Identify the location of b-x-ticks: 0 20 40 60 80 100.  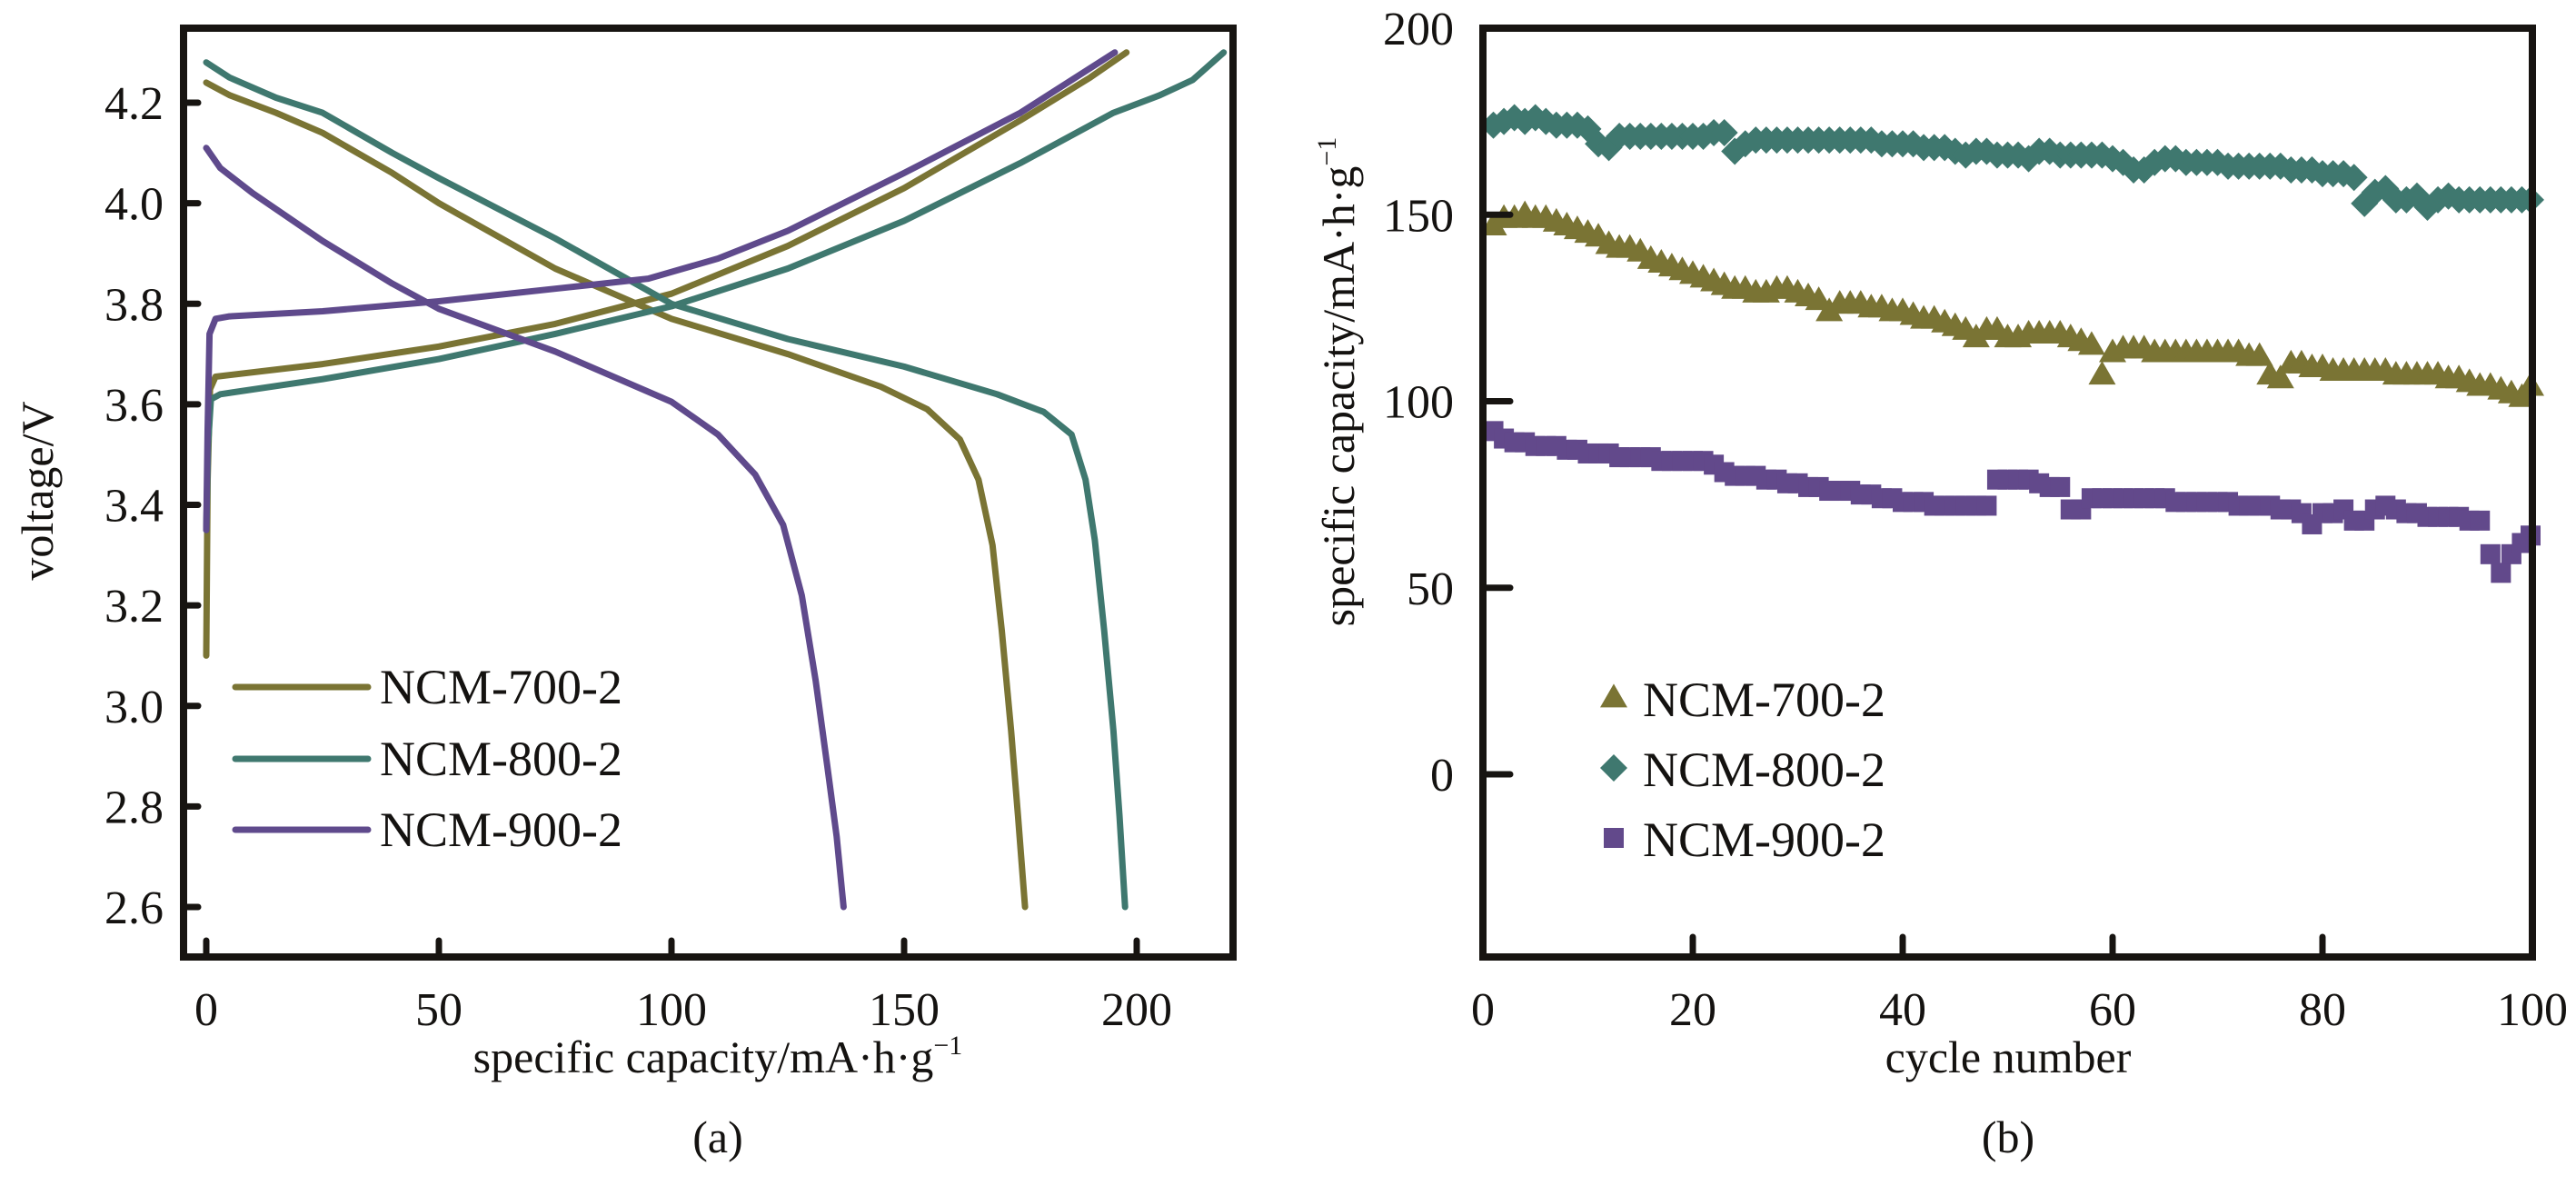
(2019, 984).